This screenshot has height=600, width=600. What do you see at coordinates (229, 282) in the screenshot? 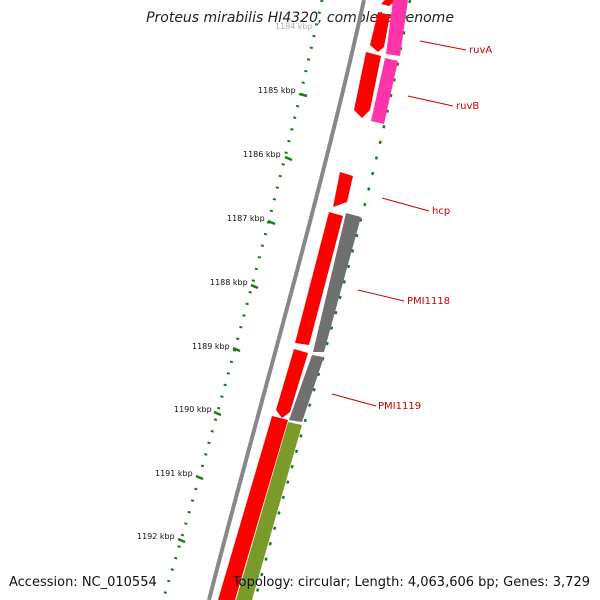
I see `kbp-label-1188: 1188 kbp` at bounding box center [229, 282].